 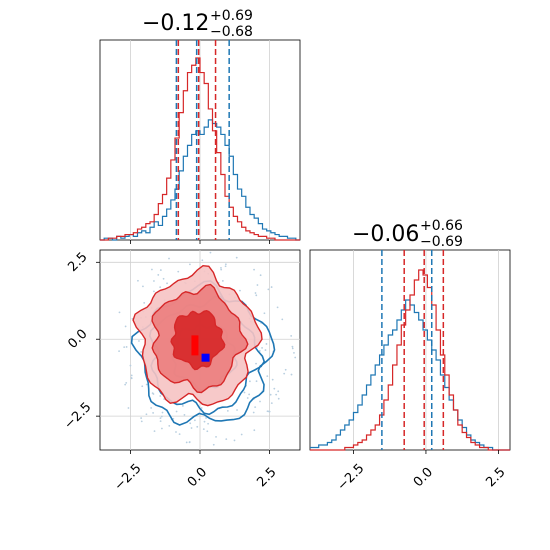 I want to click on markers, so click(x=200, y=348).